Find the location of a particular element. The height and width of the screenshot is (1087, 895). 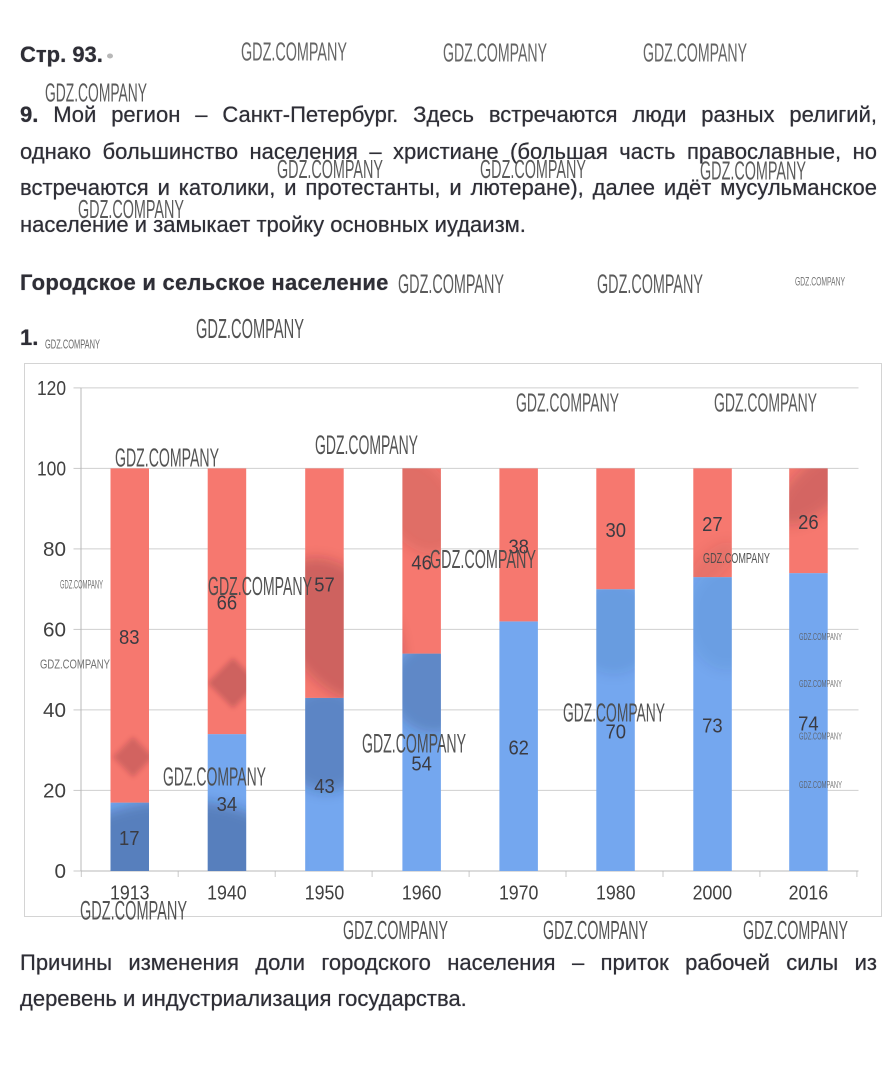

svg-text: 40 is located at coordinates (54, 711).